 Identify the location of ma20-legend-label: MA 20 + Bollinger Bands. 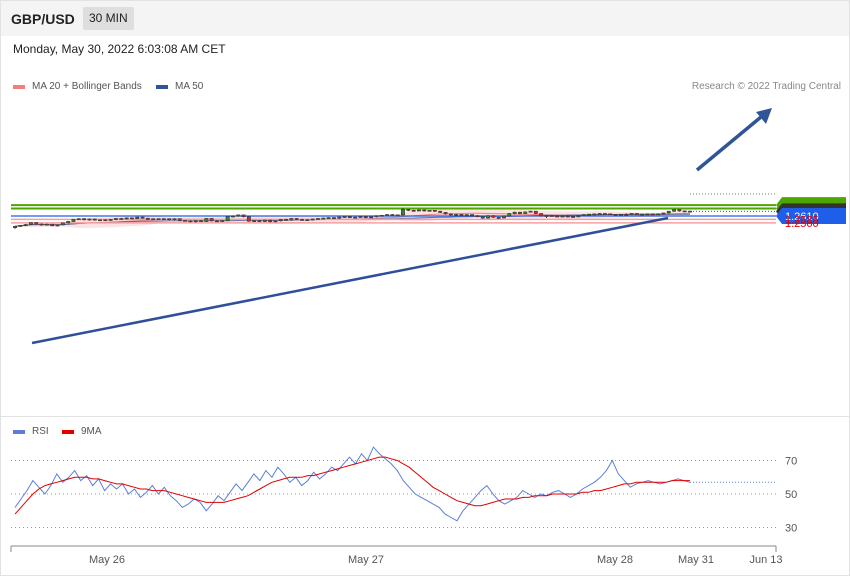
(87, 86).